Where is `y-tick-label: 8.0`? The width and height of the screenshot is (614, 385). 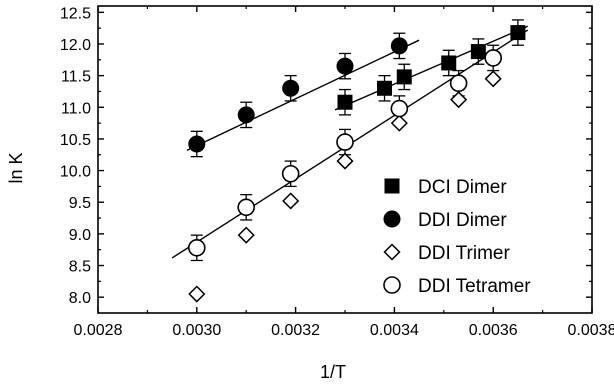
y-tick-label: 8.0 is located at coordinates (80, 298).